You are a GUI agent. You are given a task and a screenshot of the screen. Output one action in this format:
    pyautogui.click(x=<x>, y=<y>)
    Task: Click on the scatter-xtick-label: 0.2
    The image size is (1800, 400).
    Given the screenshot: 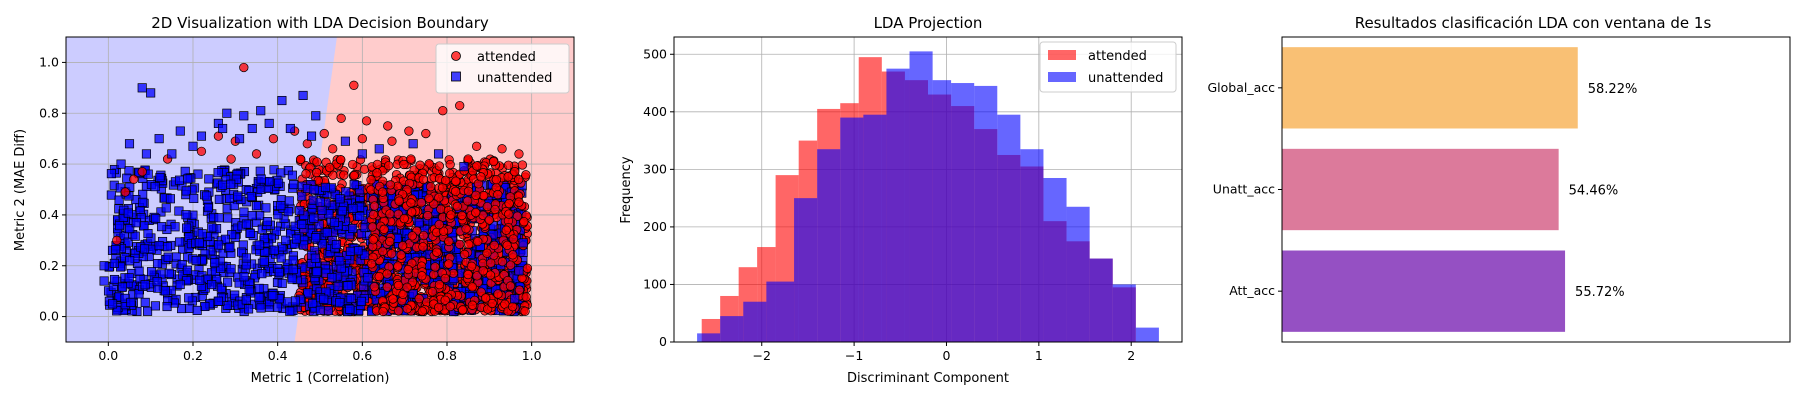 What is the action you would take?
    pyautogui.click(x=193, y=355)
    